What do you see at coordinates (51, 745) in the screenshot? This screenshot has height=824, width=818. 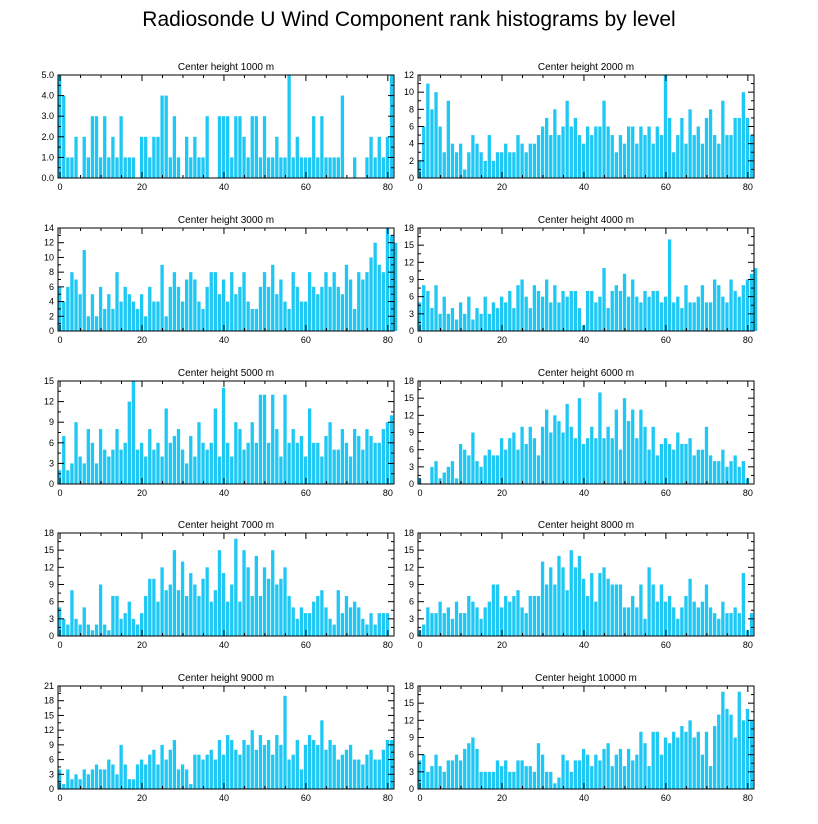 I see `y-tick-label: 9` at bounding box center [51, 745].